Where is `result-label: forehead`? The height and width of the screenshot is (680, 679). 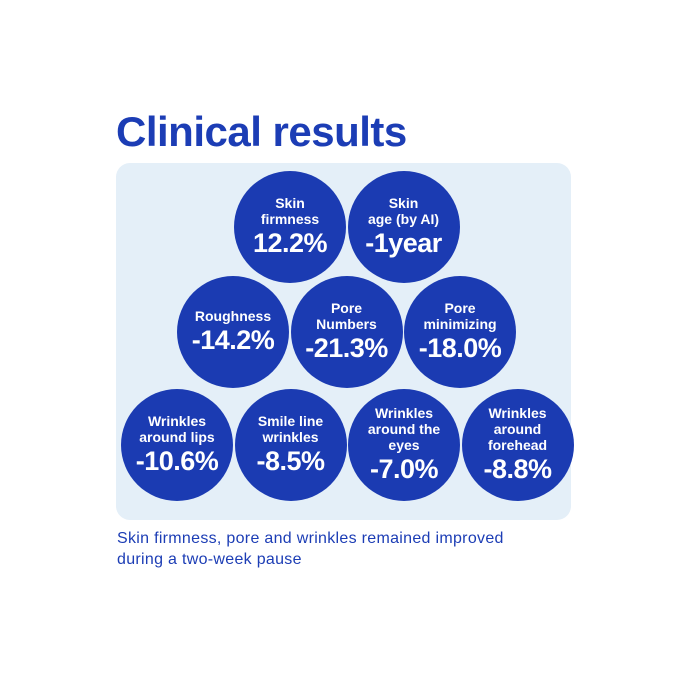
result-label: forehead is located at coordinates (517, 445).